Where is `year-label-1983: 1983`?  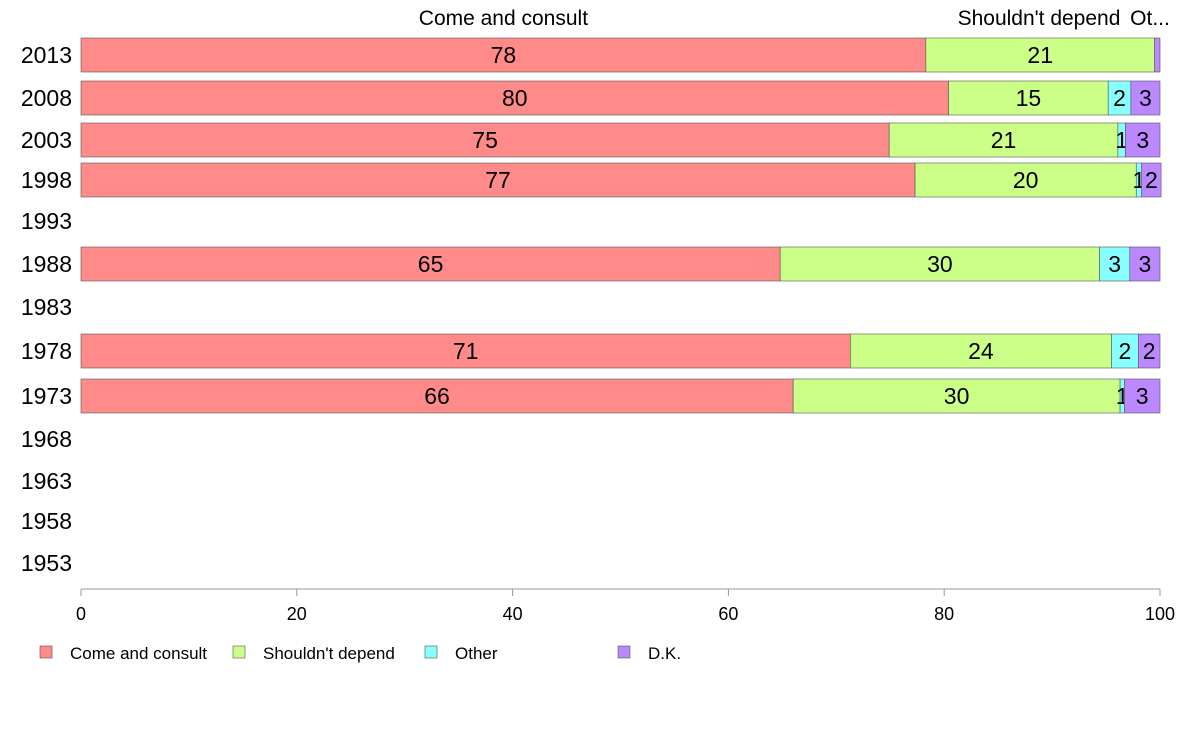 year-label-1983: 1983 is located at coordinates (46, 307).